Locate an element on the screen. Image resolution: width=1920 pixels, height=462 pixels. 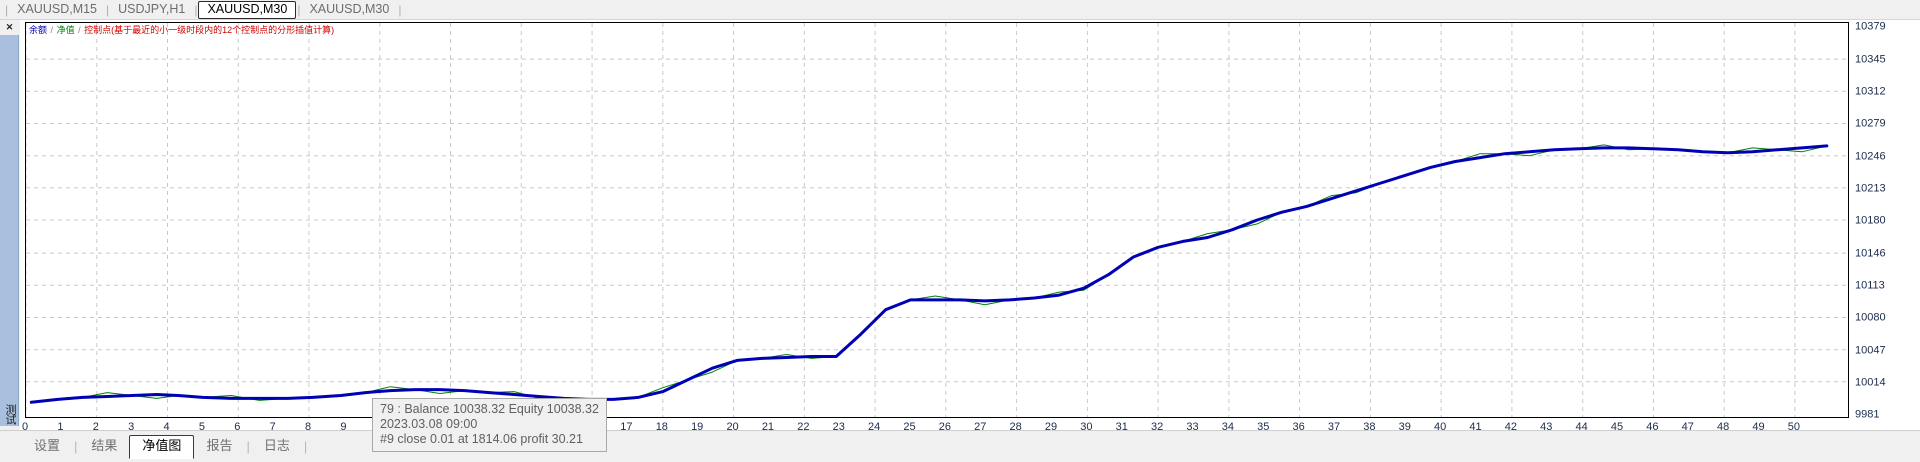
y-axis-tick-10279: 10279 is located at coordinates (1870, 123).